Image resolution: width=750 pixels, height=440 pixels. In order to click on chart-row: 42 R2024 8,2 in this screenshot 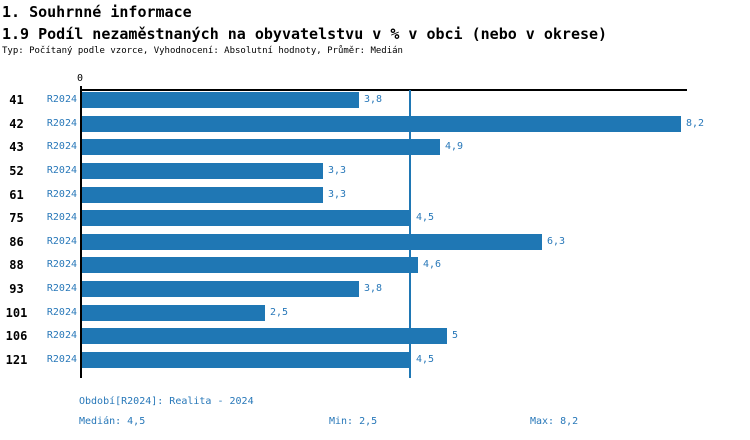, I will do `click(375, 123)`.